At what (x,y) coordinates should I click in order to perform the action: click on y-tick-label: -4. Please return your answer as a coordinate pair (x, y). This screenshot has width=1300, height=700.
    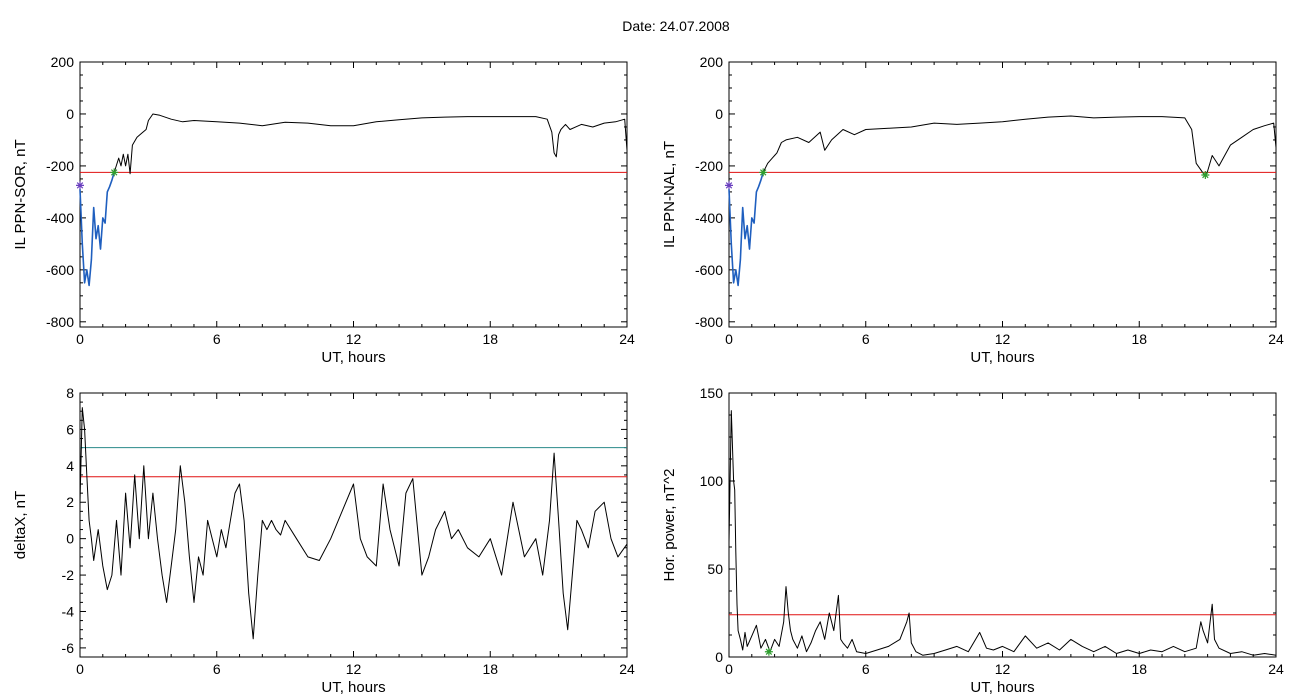
    Looking at the image, I should click on (68, 611).